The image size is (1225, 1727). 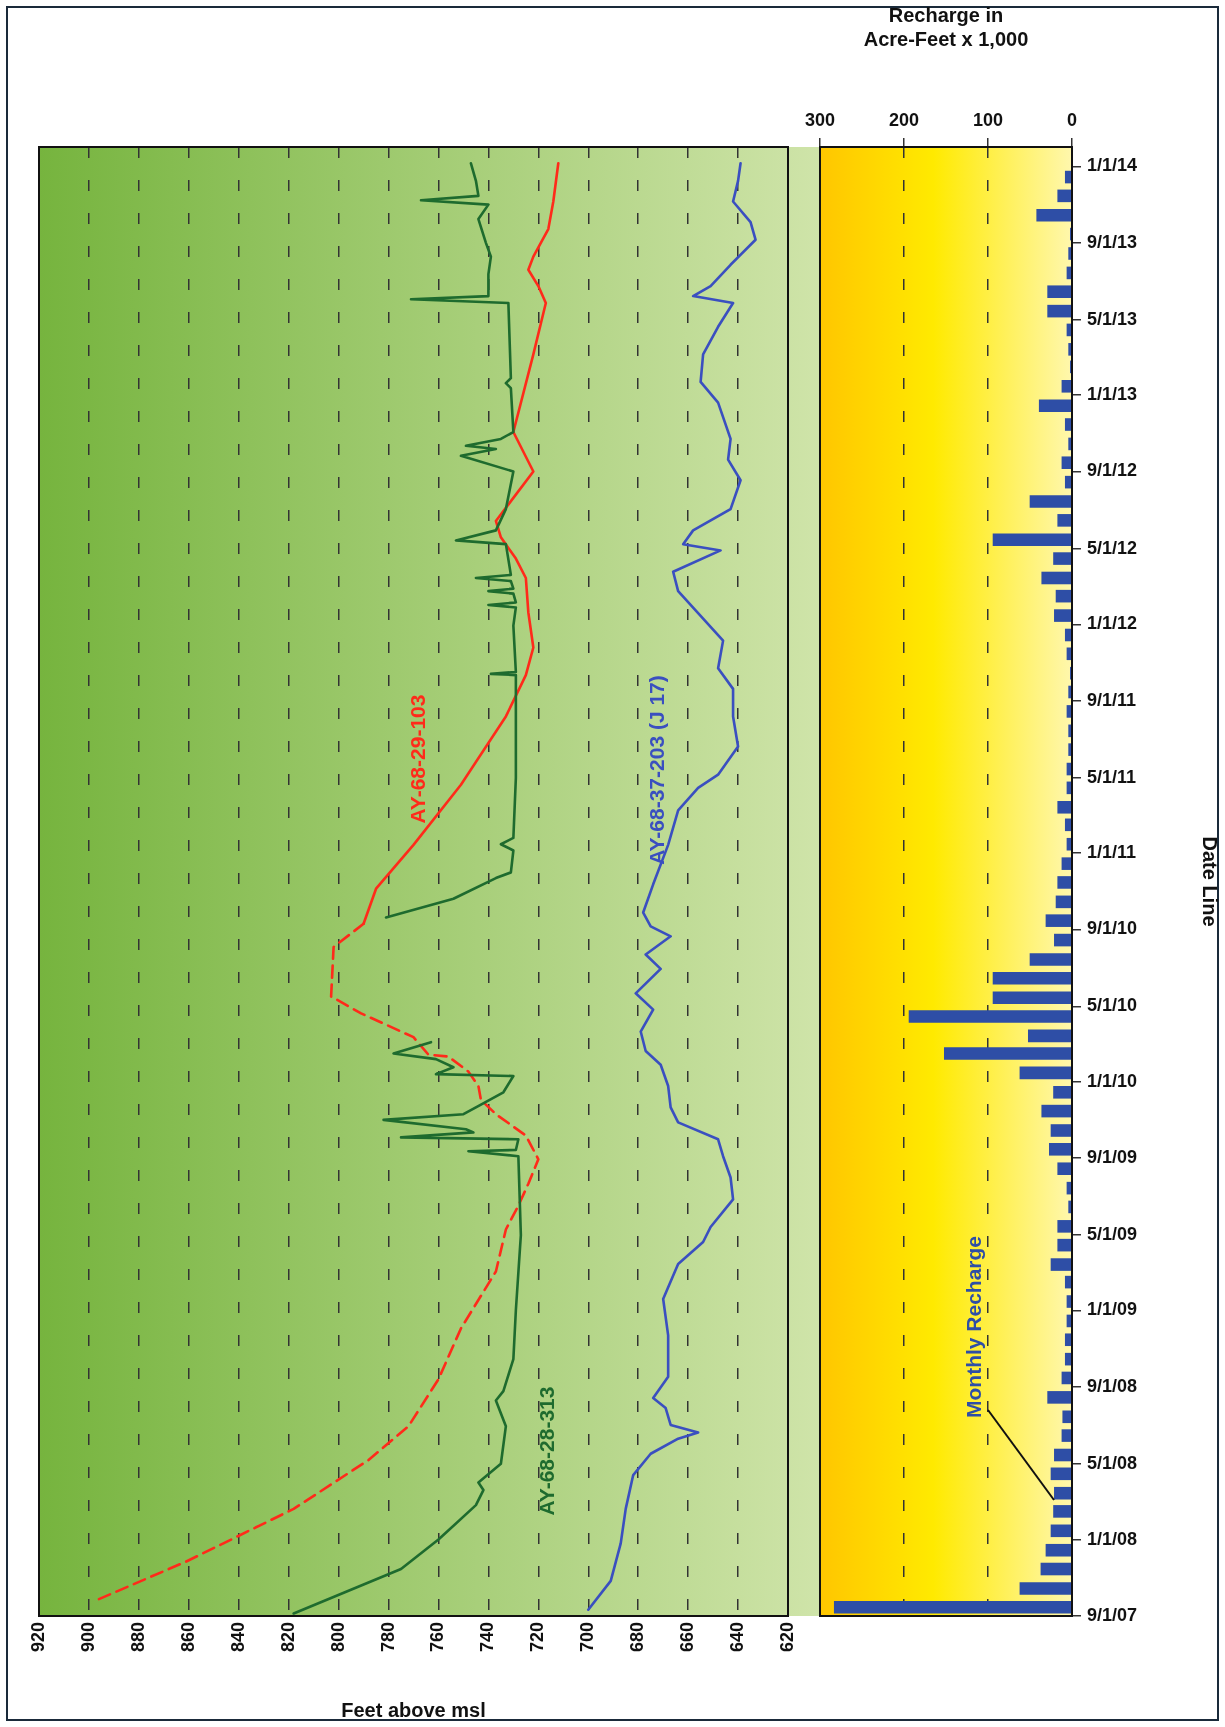 I want to click on text: AY-68-29-103, so click(x=417, y=759).